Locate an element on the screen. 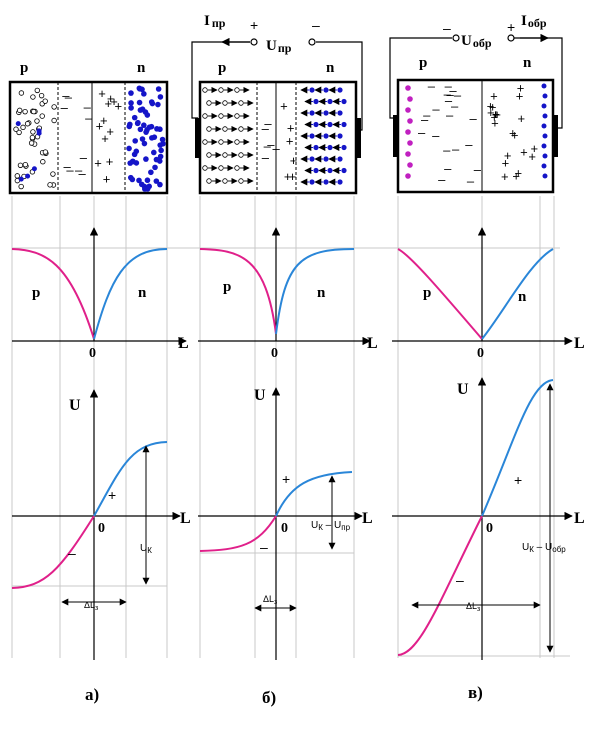 This screenshot has height=738, width=594. caption-a: а) is located at coordinates (92, 694).